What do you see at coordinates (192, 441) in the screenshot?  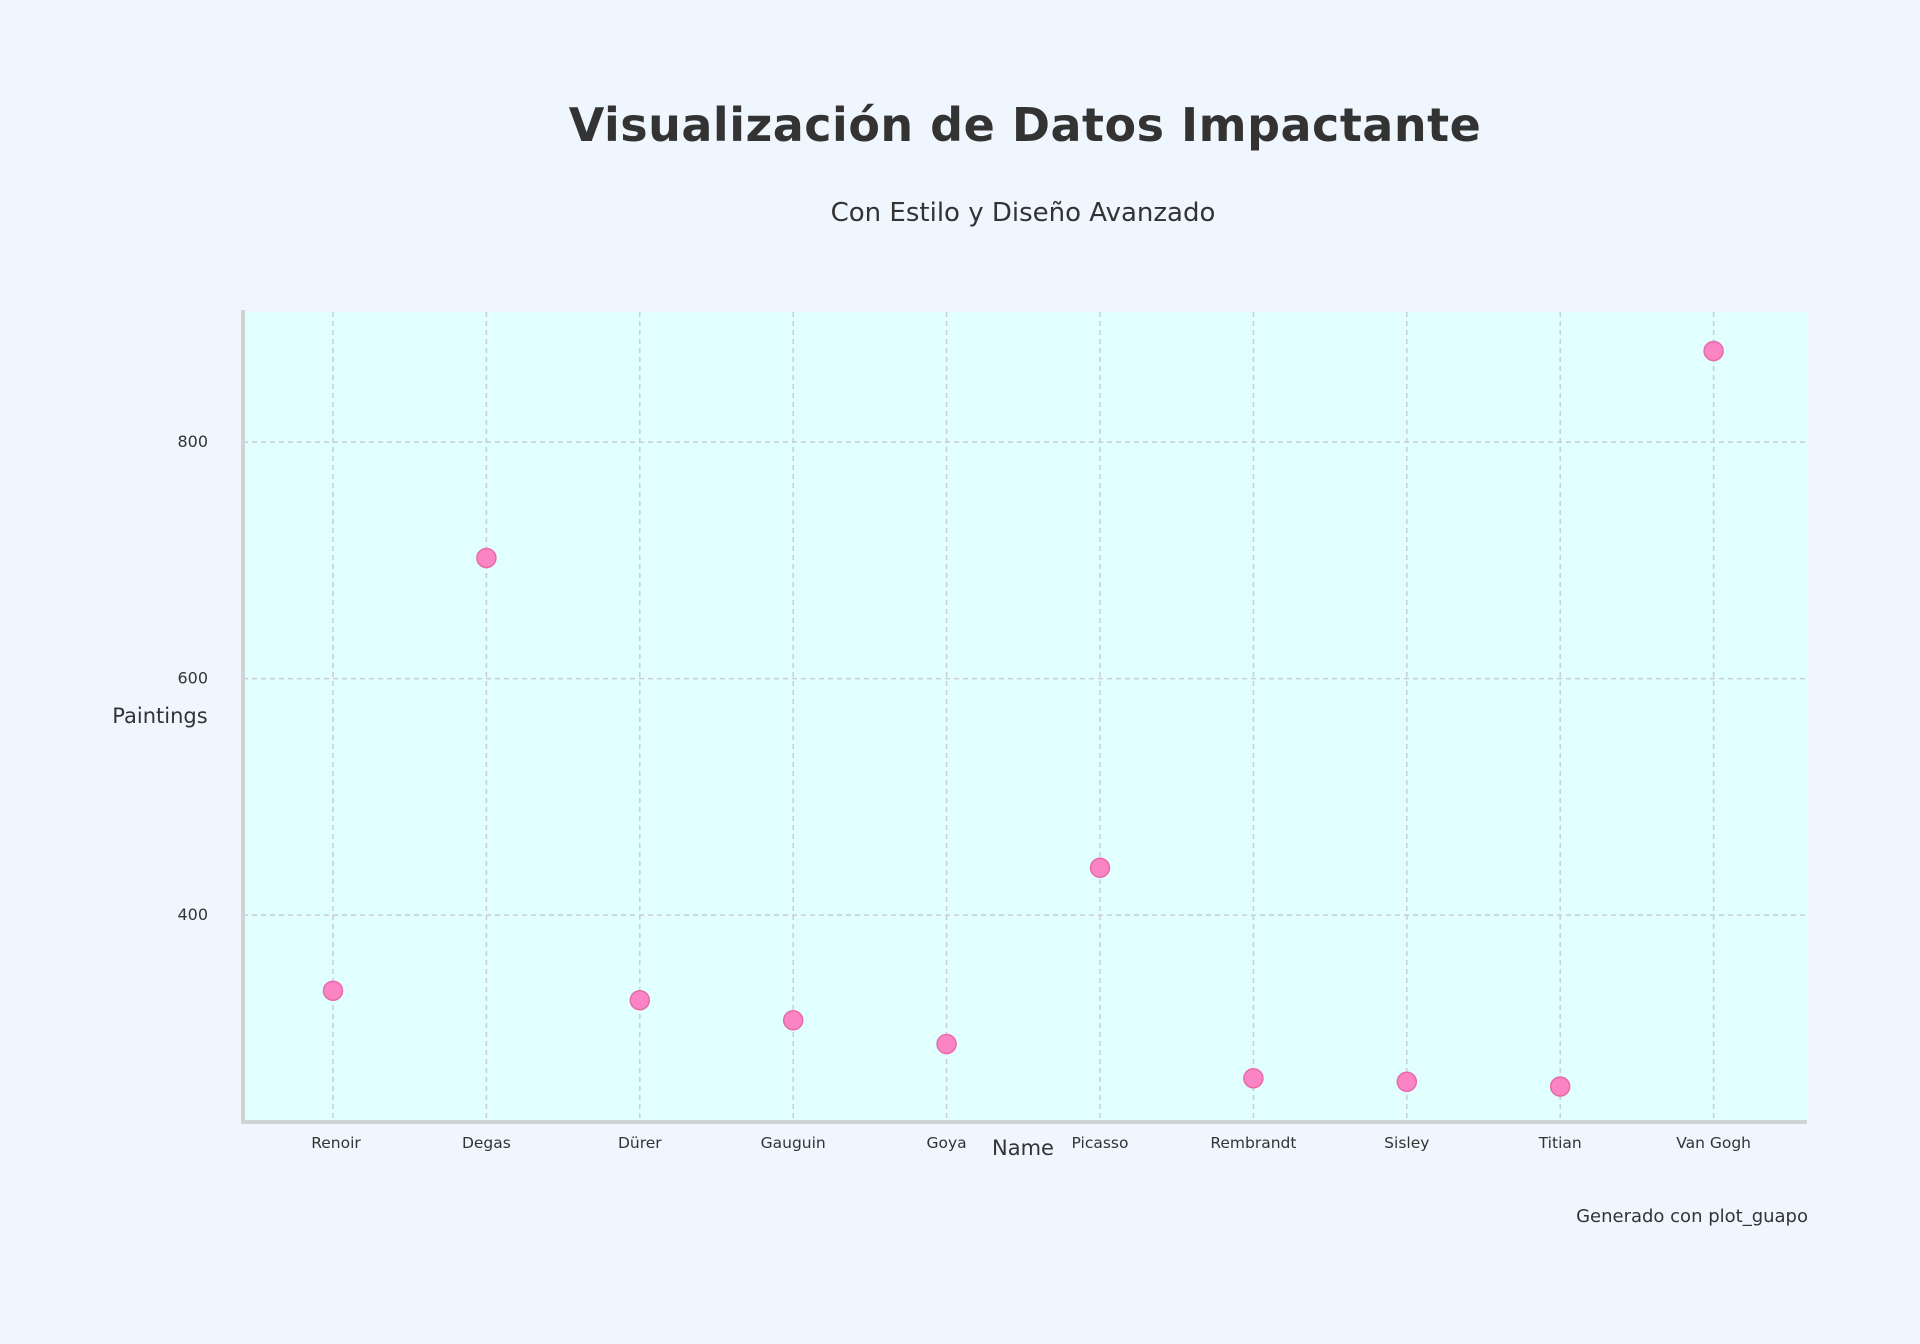 I see `y-tick-label: 800` at bounding box center [192, 441].